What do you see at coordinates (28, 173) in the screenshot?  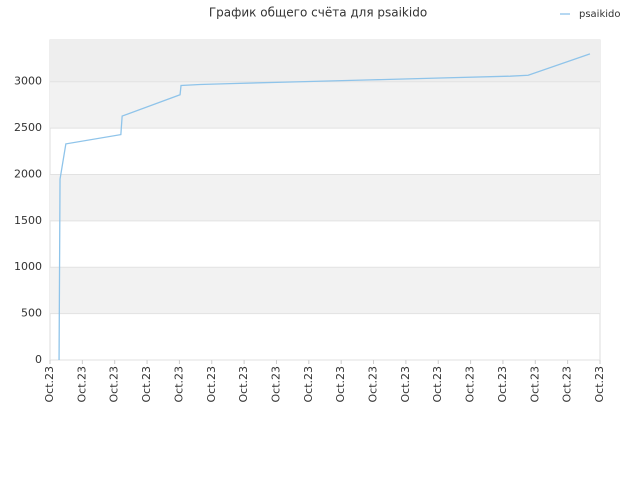 I see `y-tick-label: 2000` at bounding box center [28, 173].